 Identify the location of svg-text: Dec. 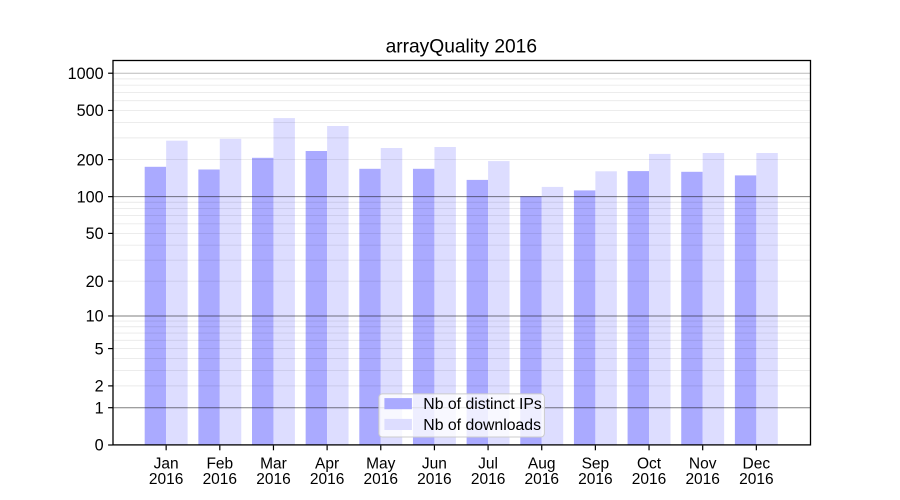
(757, 464).